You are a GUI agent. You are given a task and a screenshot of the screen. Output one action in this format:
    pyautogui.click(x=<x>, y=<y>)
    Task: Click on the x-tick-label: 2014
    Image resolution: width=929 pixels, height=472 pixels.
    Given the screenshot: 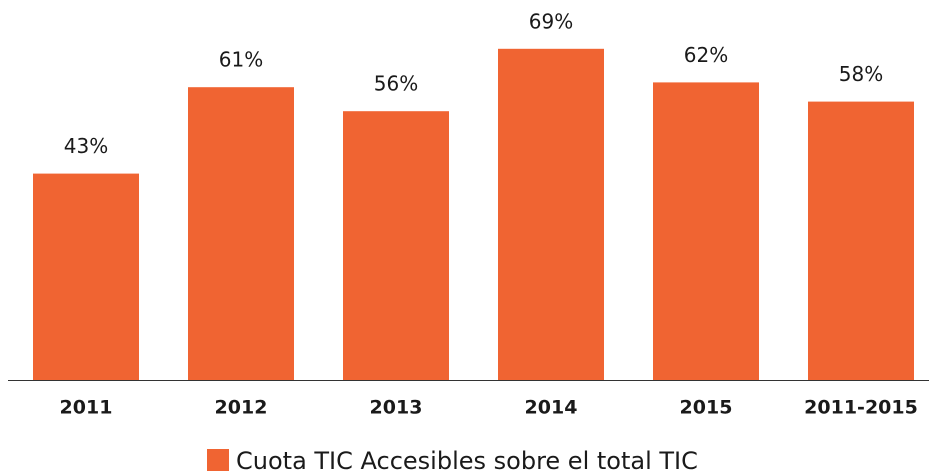 What is the action you would take?
    pyautogui.click(x=551, y=408)
    